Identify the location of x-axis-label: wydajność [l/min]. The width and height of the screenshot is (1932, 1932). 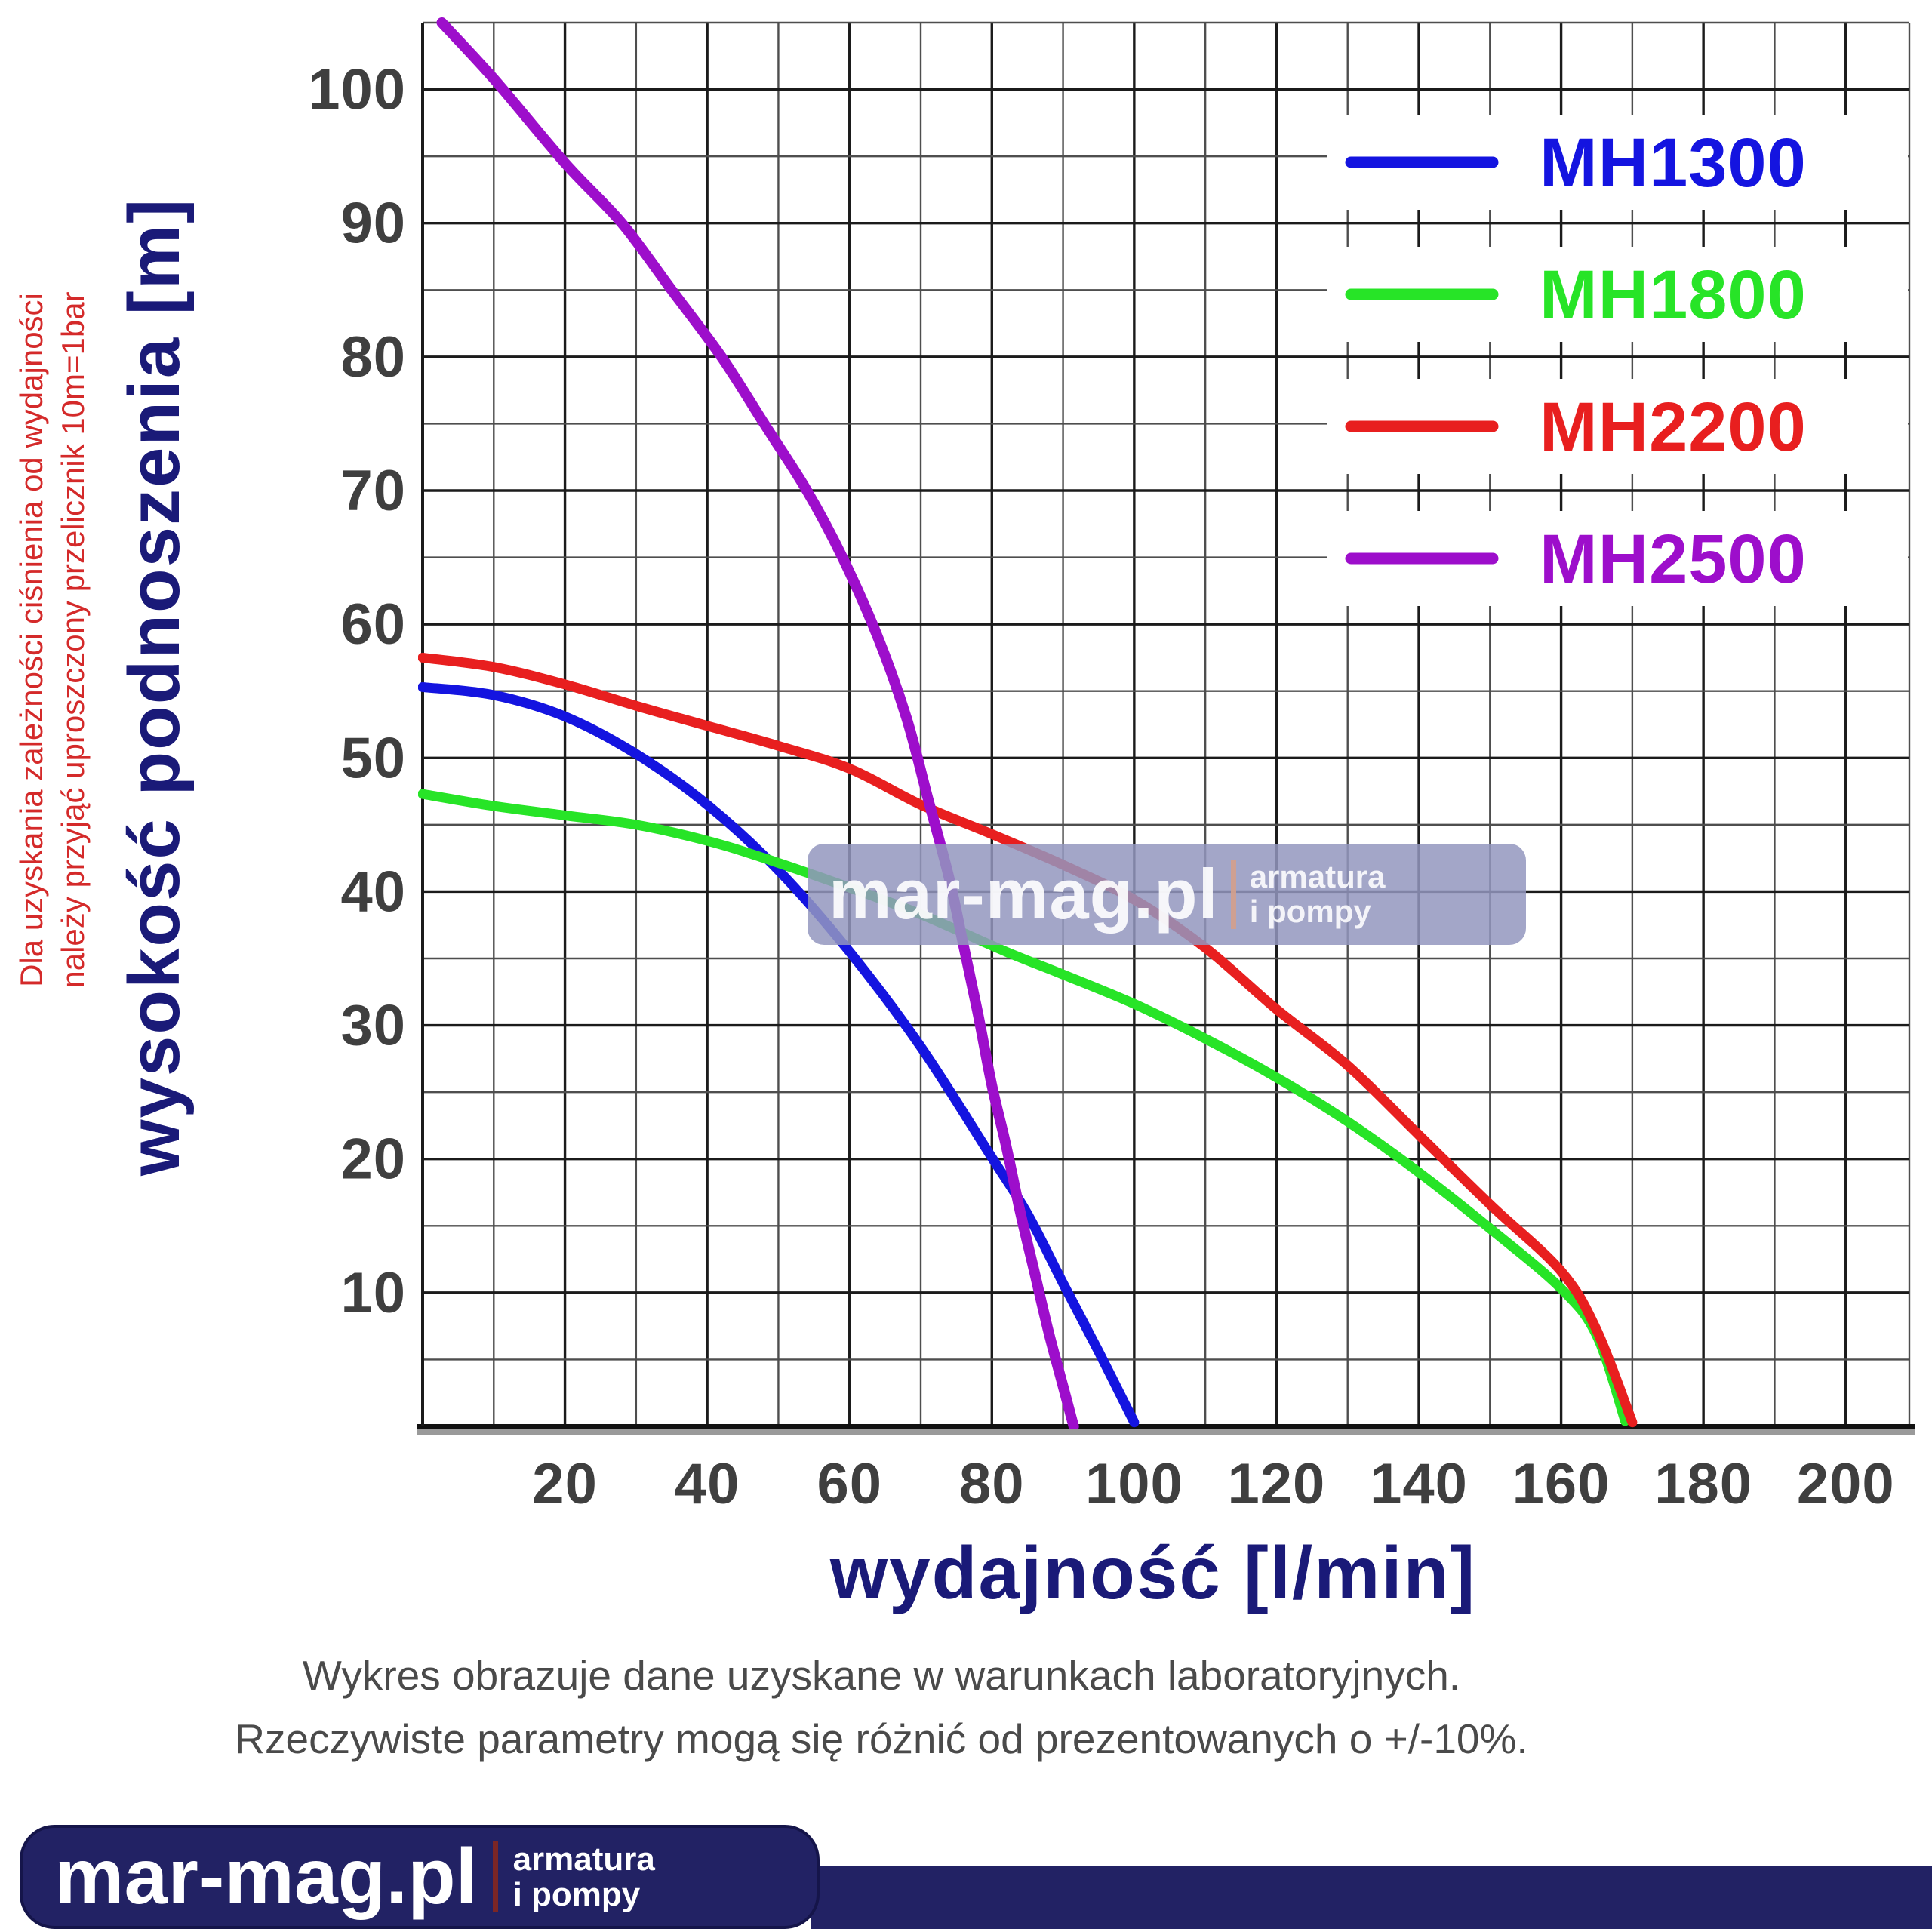
(1153, 1572).